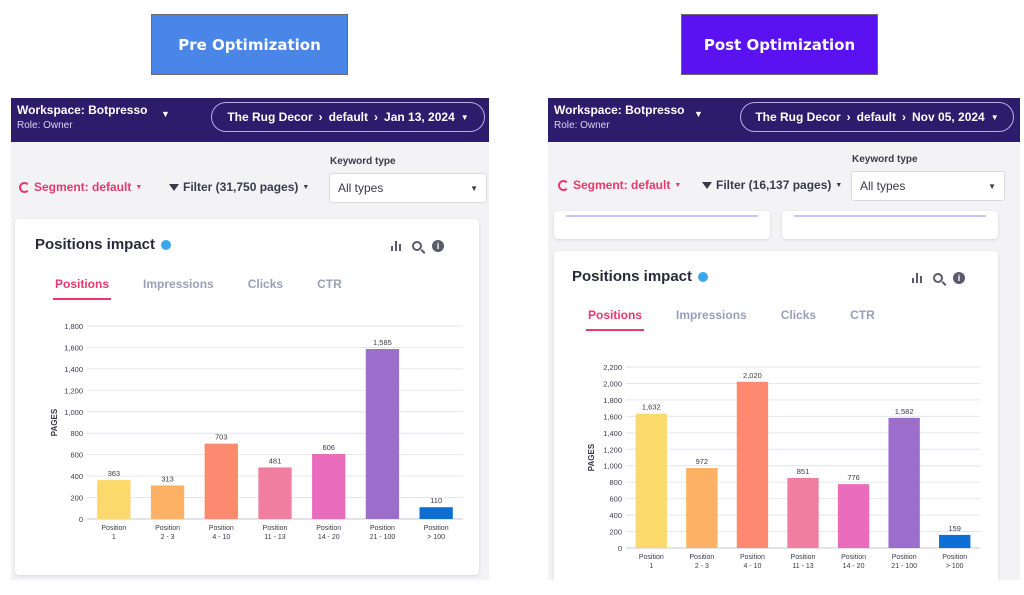  I want to click on workspace-role: Role: Owner, so click(582, 125).